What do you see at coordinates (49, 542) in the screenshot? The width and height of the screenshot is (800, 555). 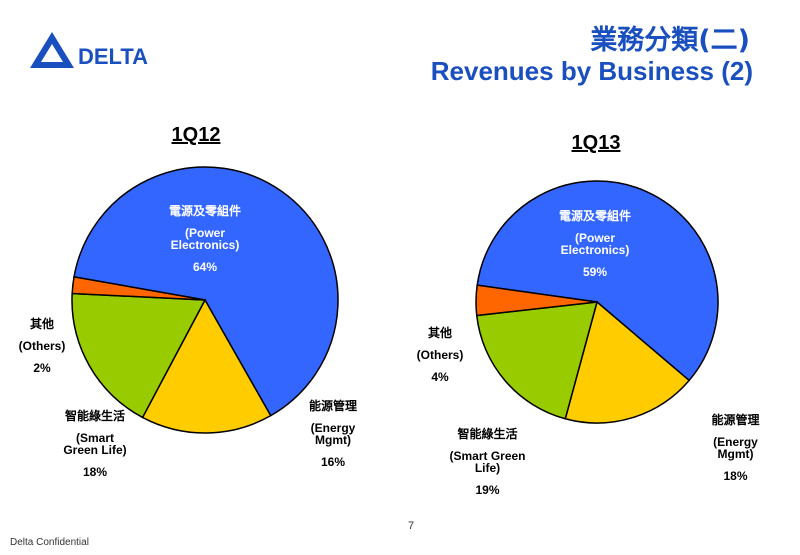 I see `confidential-note: Delta Confidential` at bounding box center [49, 542].